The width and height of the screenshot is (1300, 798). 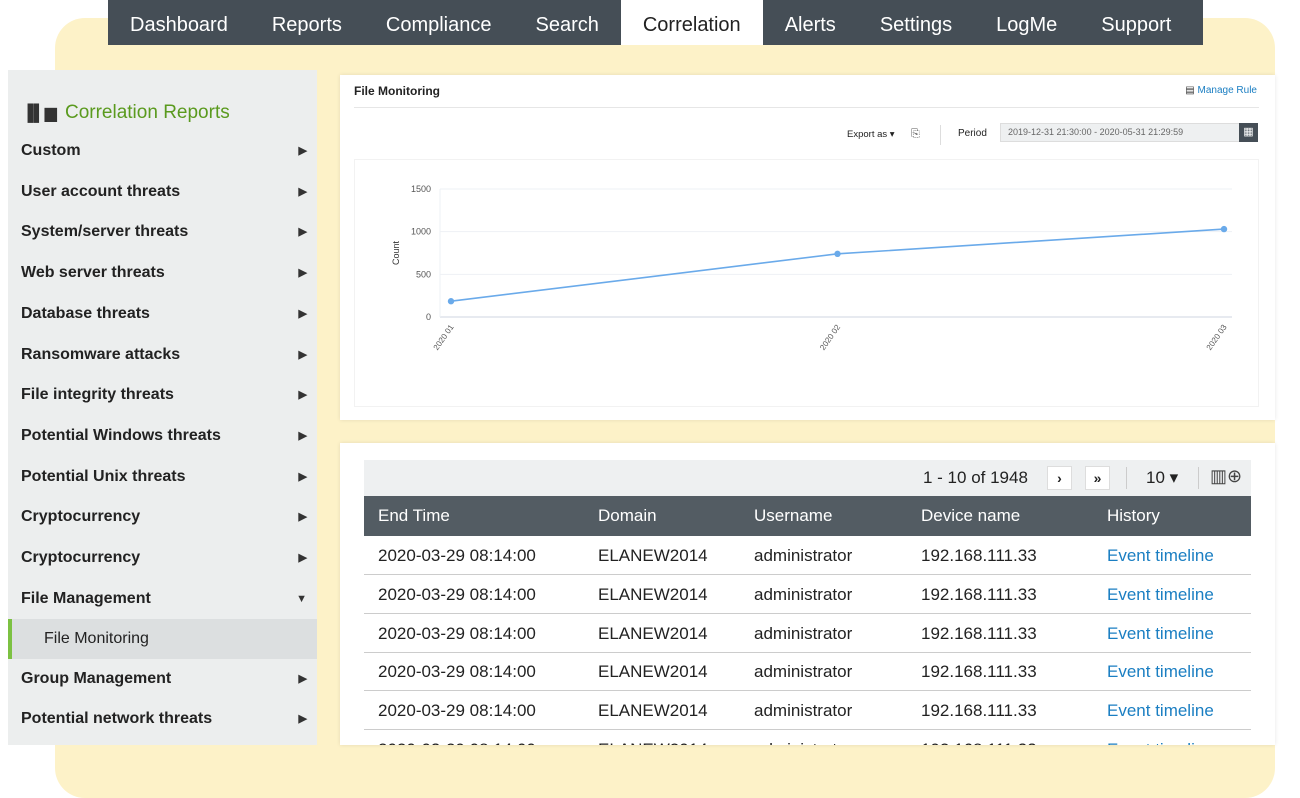 What do you see at coordinates (1027, 25) in the screenshot?
I see `tab-logme: LogMe` at bounding box center [1027, 25].